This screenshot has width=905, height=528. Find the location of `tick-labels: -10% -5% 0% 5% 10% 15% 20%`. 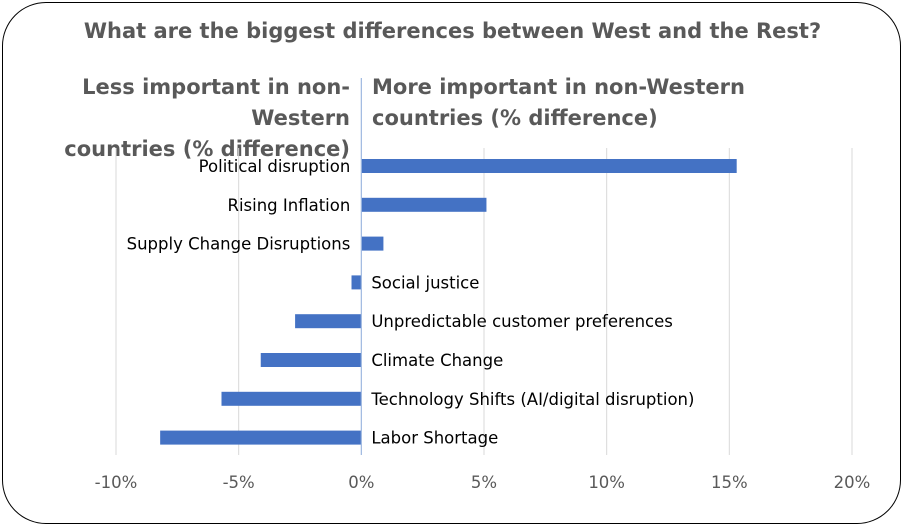

tick-labels: -10% -5% 0% 5% 10% 15% 20% is located at coordinates (483, 482).